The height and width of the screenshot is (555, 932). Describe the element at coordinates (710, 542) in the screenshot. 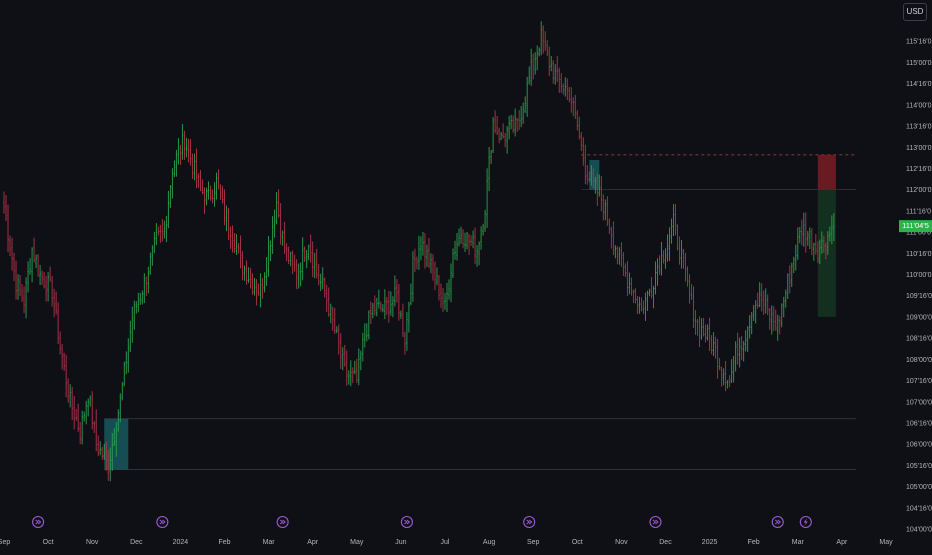

I see `x-tick-label: 2025` at that location.